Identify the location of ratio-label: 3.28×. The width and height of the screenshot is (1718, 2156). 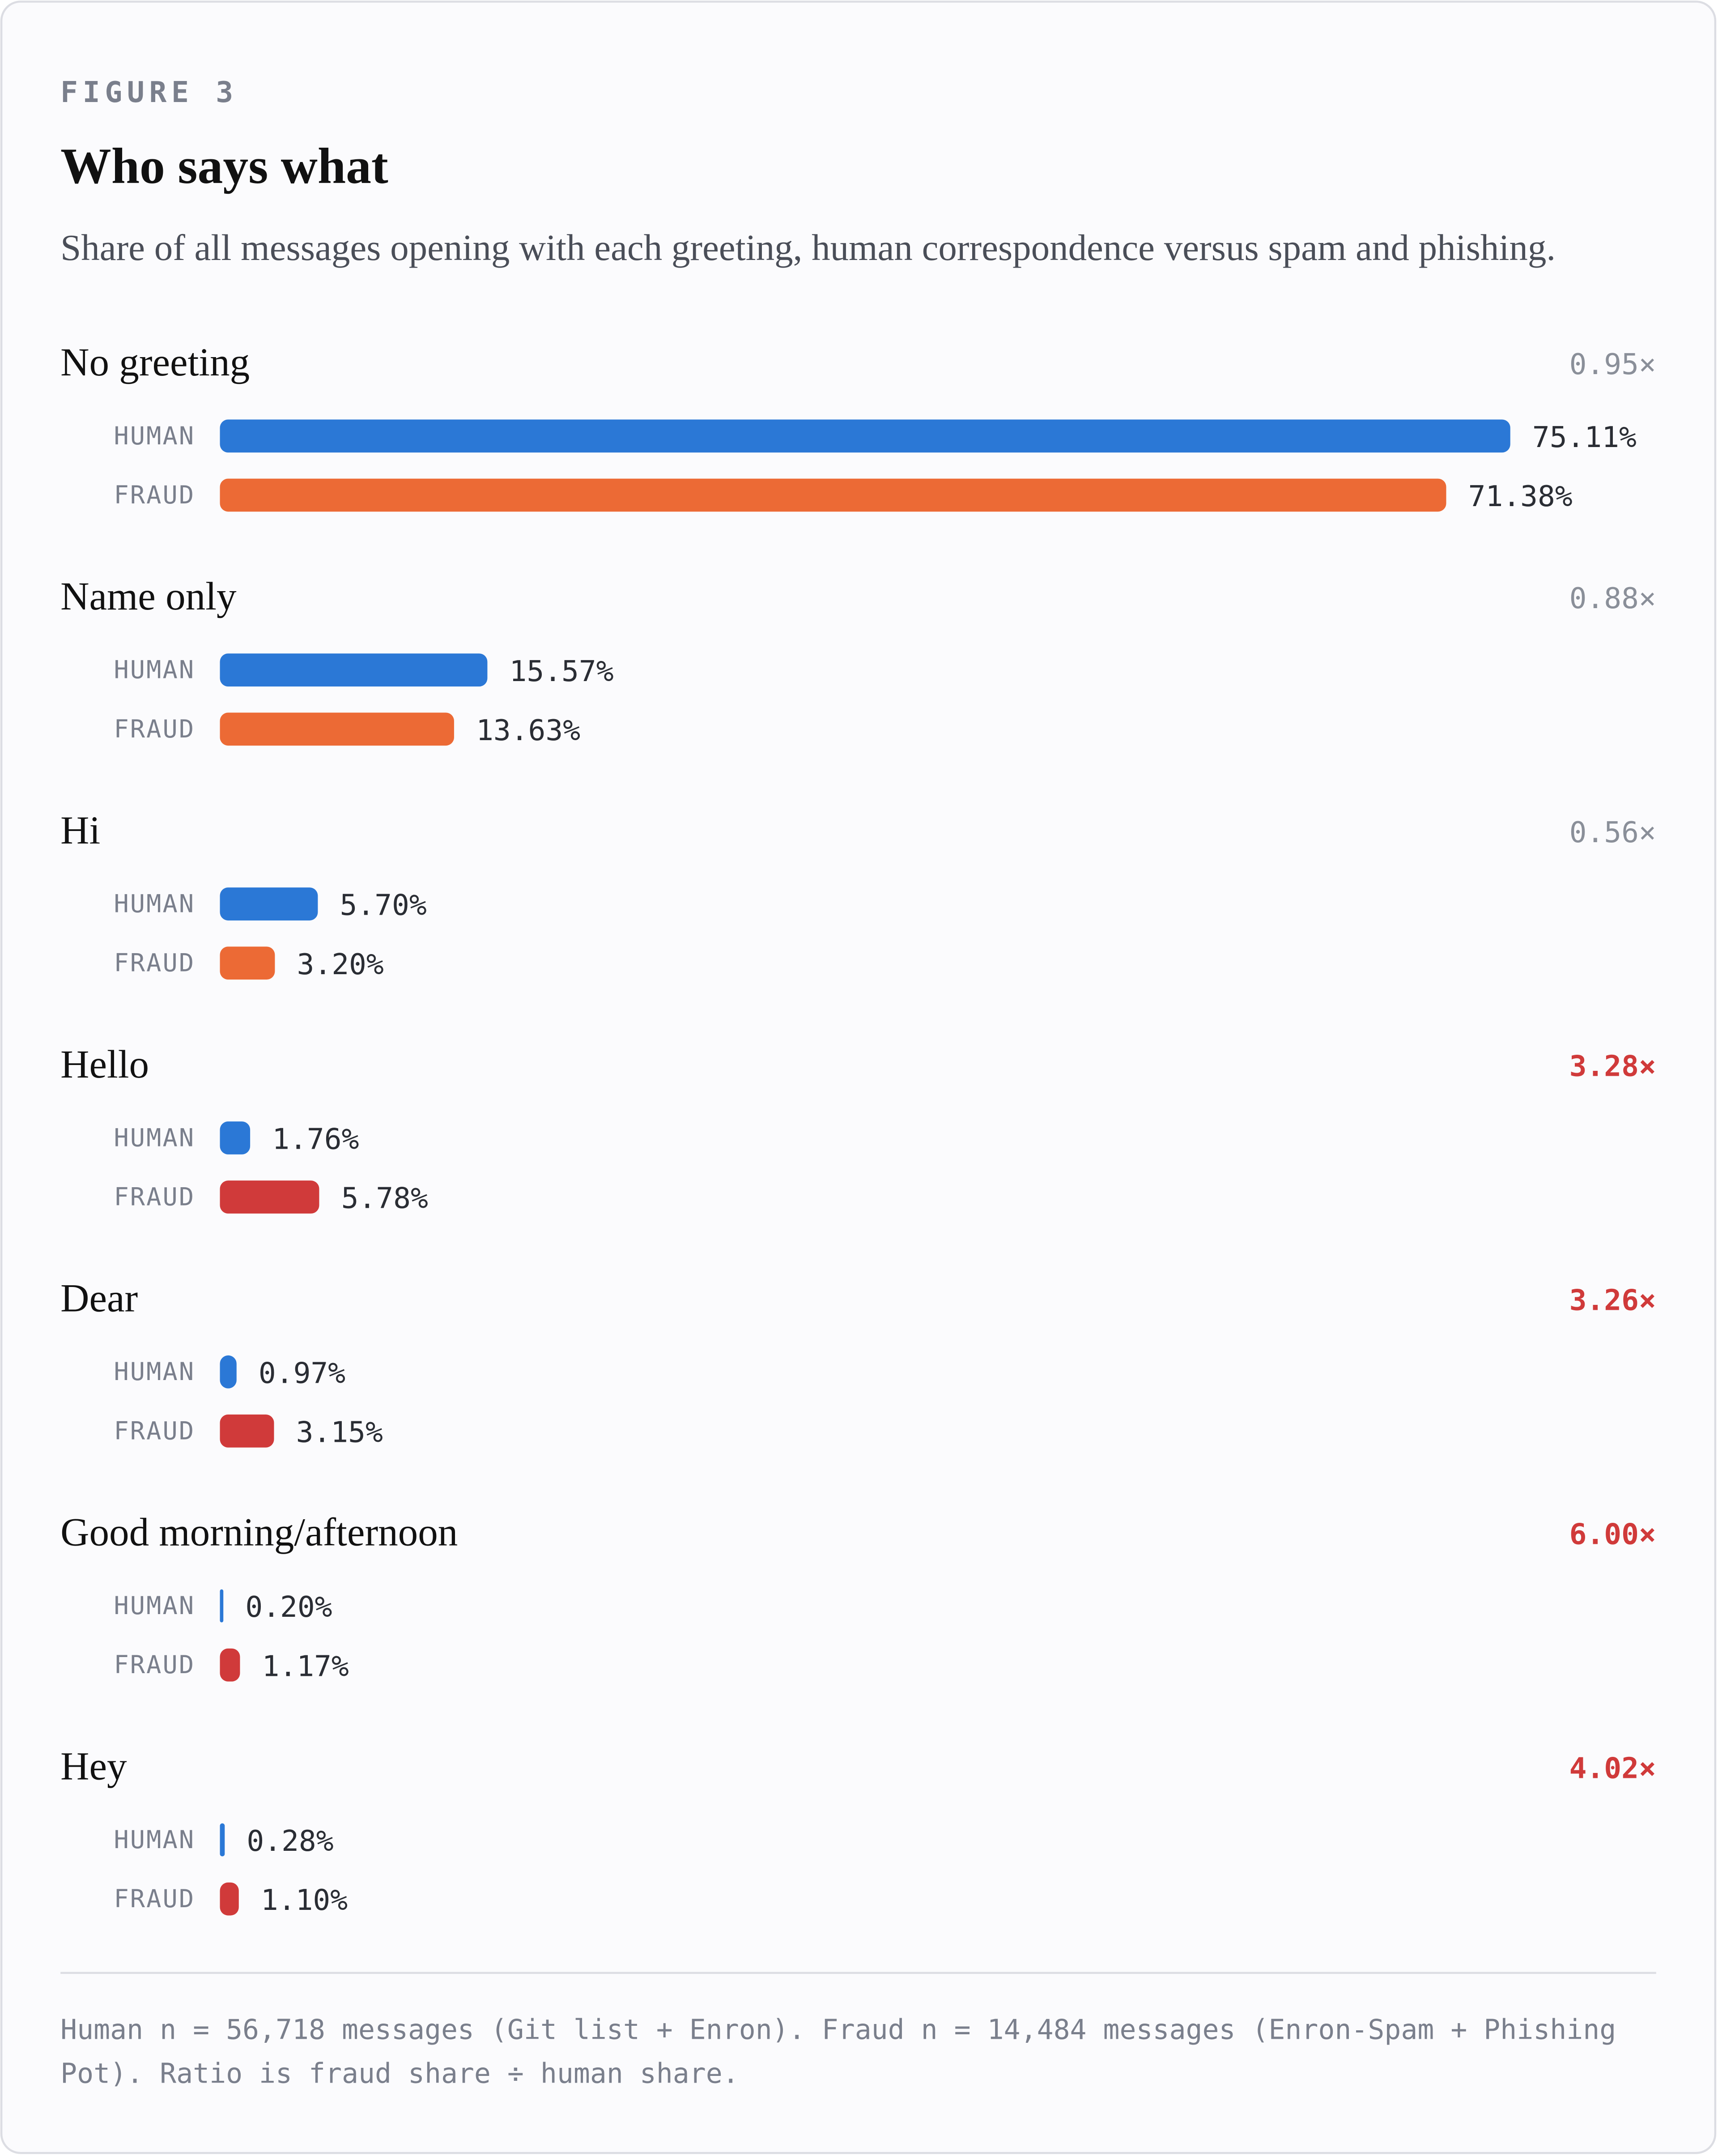
(1612, 1066).